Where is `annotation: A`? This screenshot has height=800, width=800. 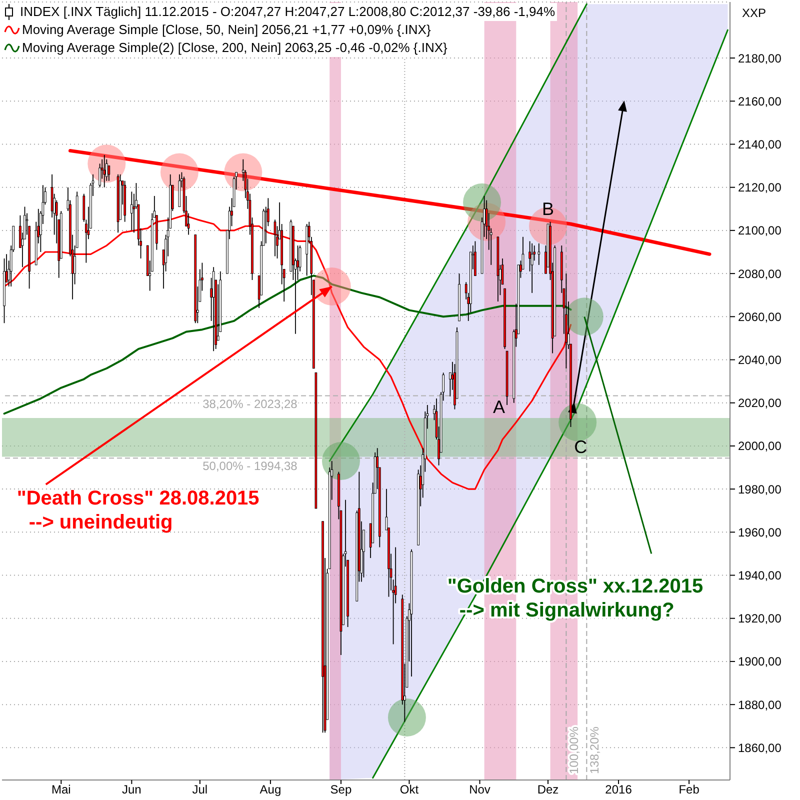
annotation: A is located at coordinates (499, 407).